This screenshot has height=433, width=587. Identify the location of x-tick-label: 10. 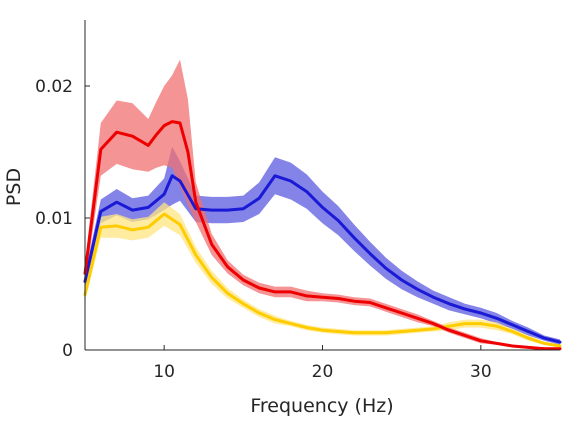
(164, 372).